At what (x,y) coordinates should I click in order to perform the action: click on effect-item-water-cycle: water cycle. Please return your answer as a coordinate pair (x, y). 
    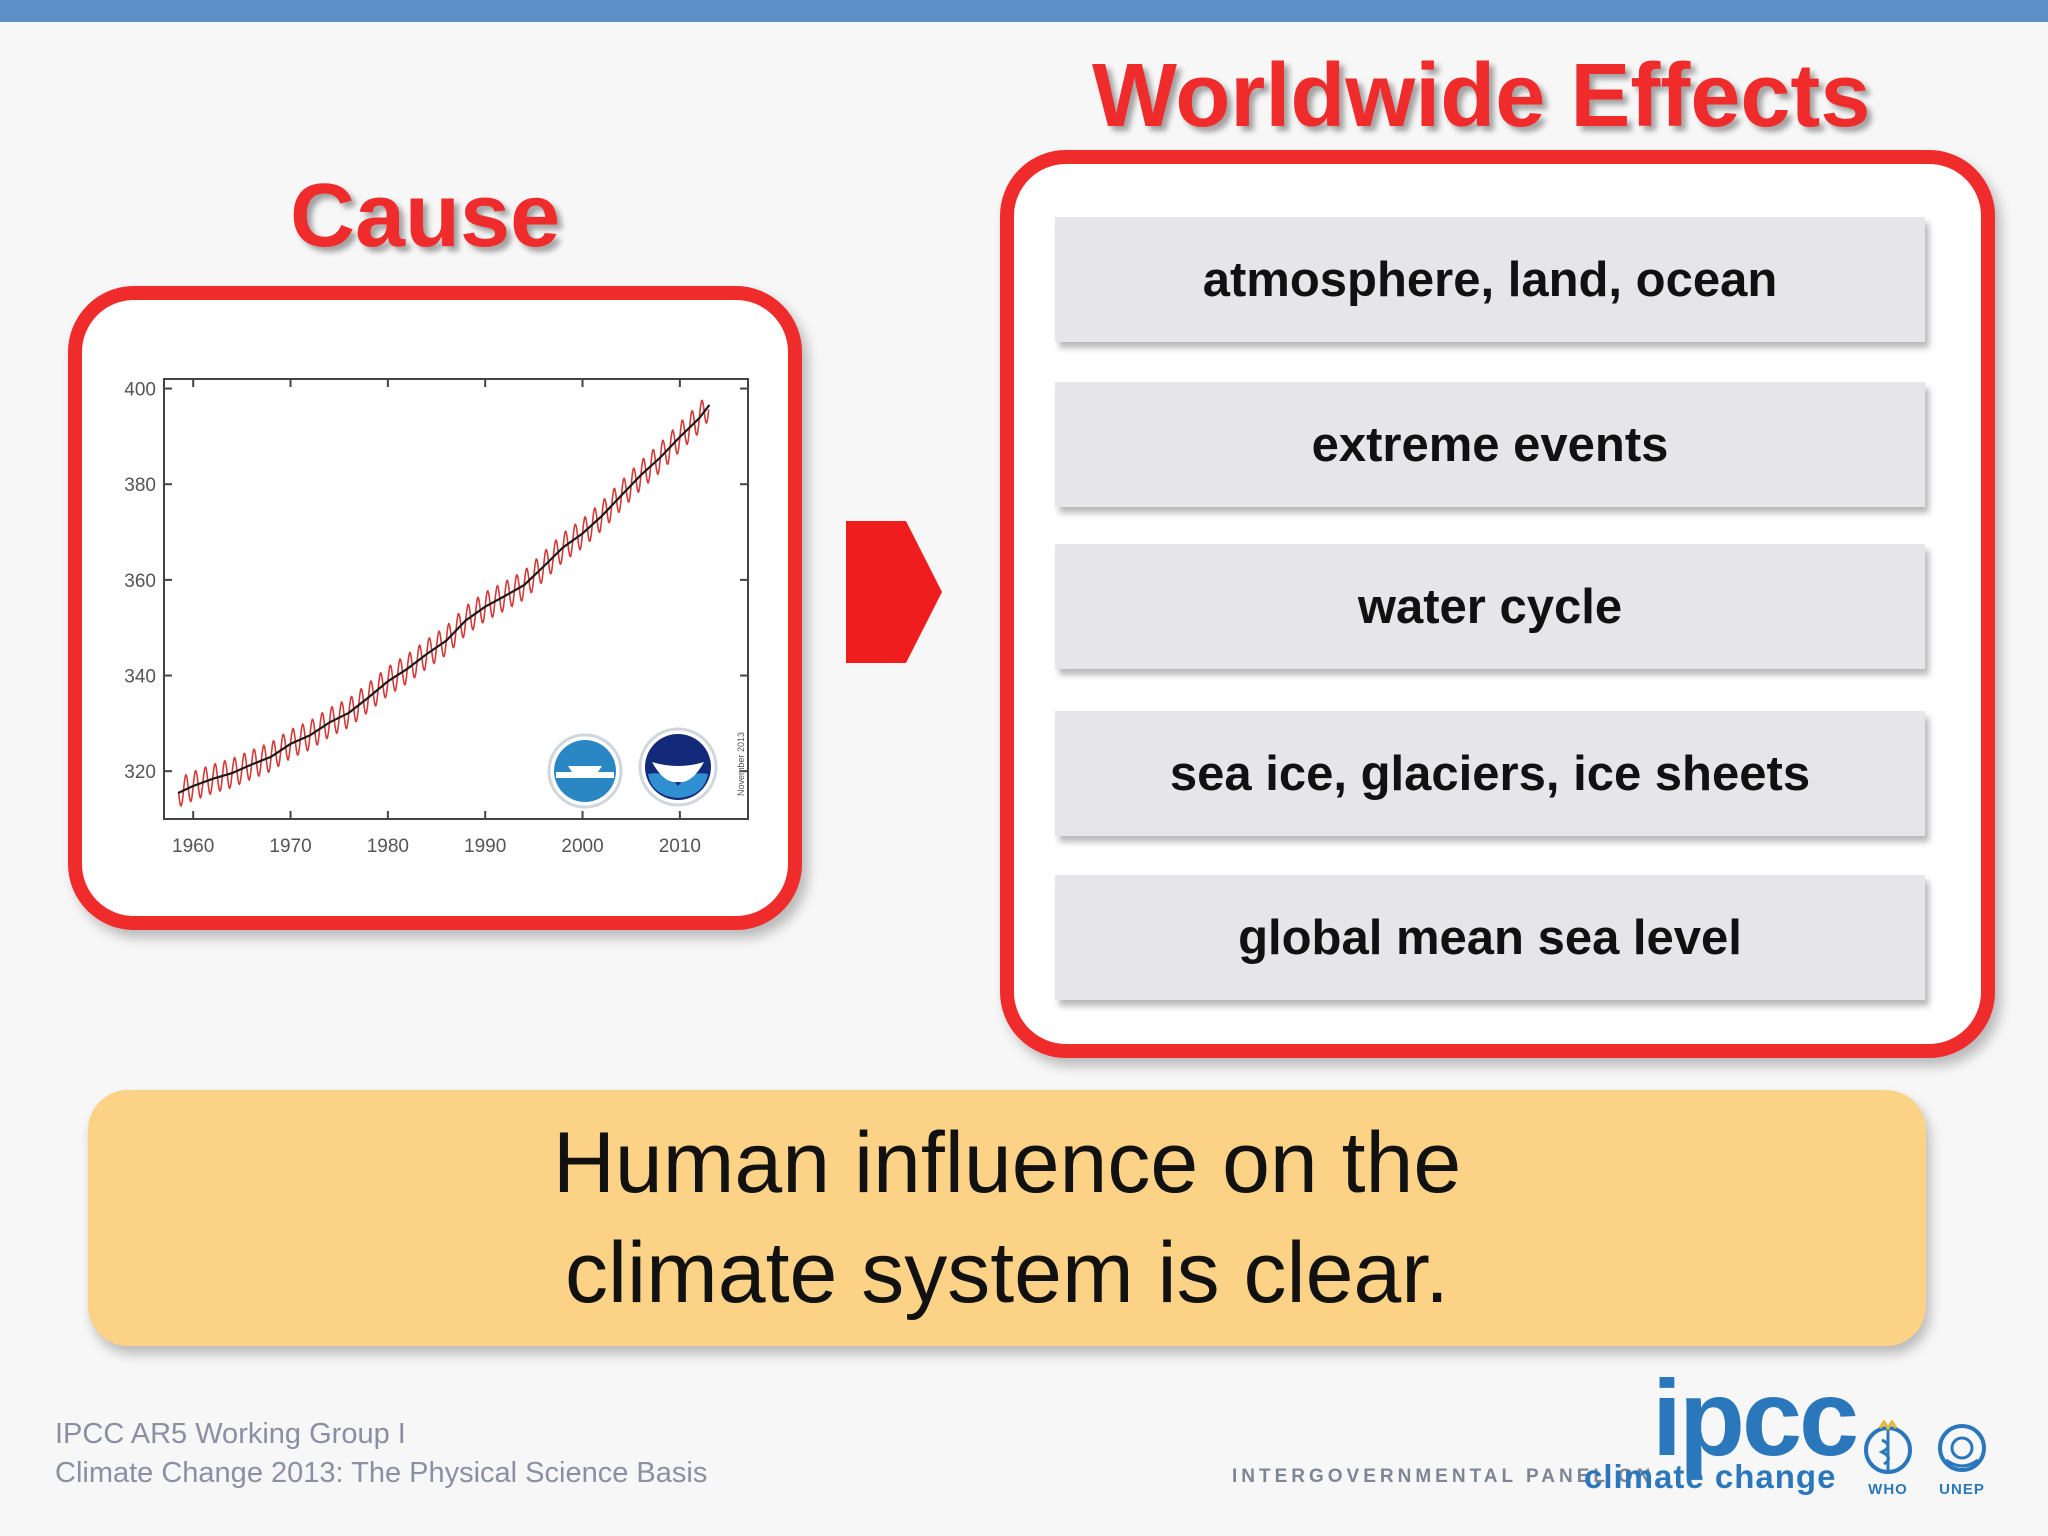
    Looking at the image, I should click on (1490, 606).